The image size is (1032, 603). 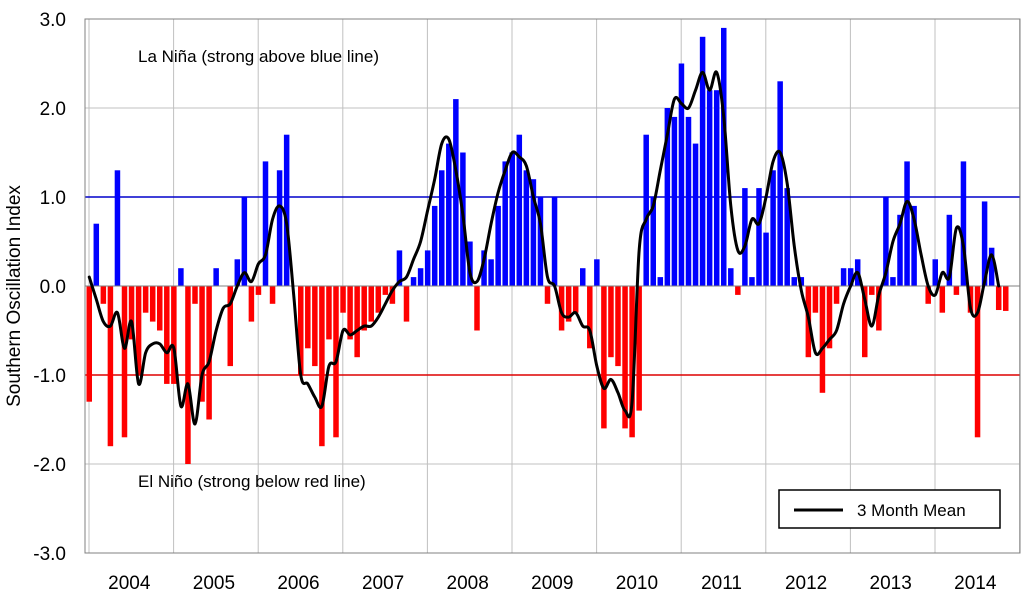 I want to click on x-tick-label: 2009, so click(x=552, y=583).